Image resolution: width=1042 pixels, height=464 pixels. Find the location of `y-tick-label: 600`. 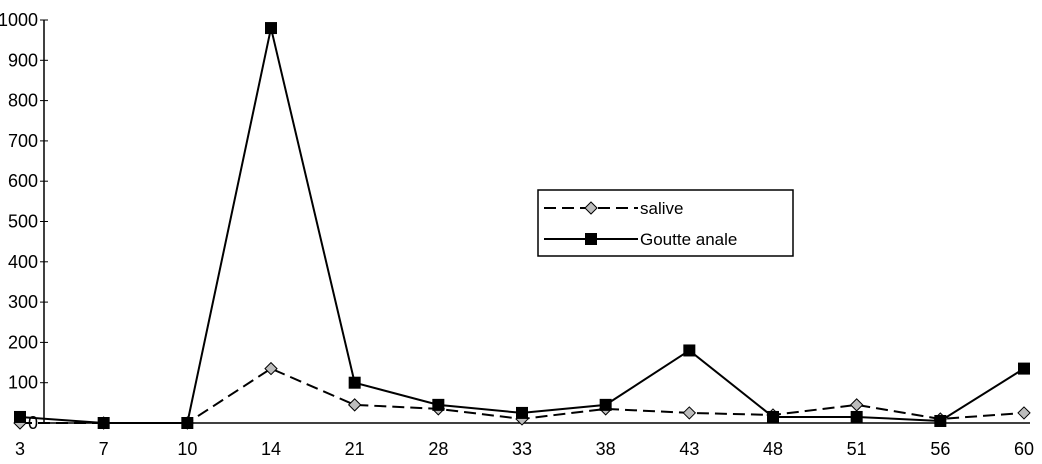

y-tick-label: 600 is located at coordinates (23, 181).